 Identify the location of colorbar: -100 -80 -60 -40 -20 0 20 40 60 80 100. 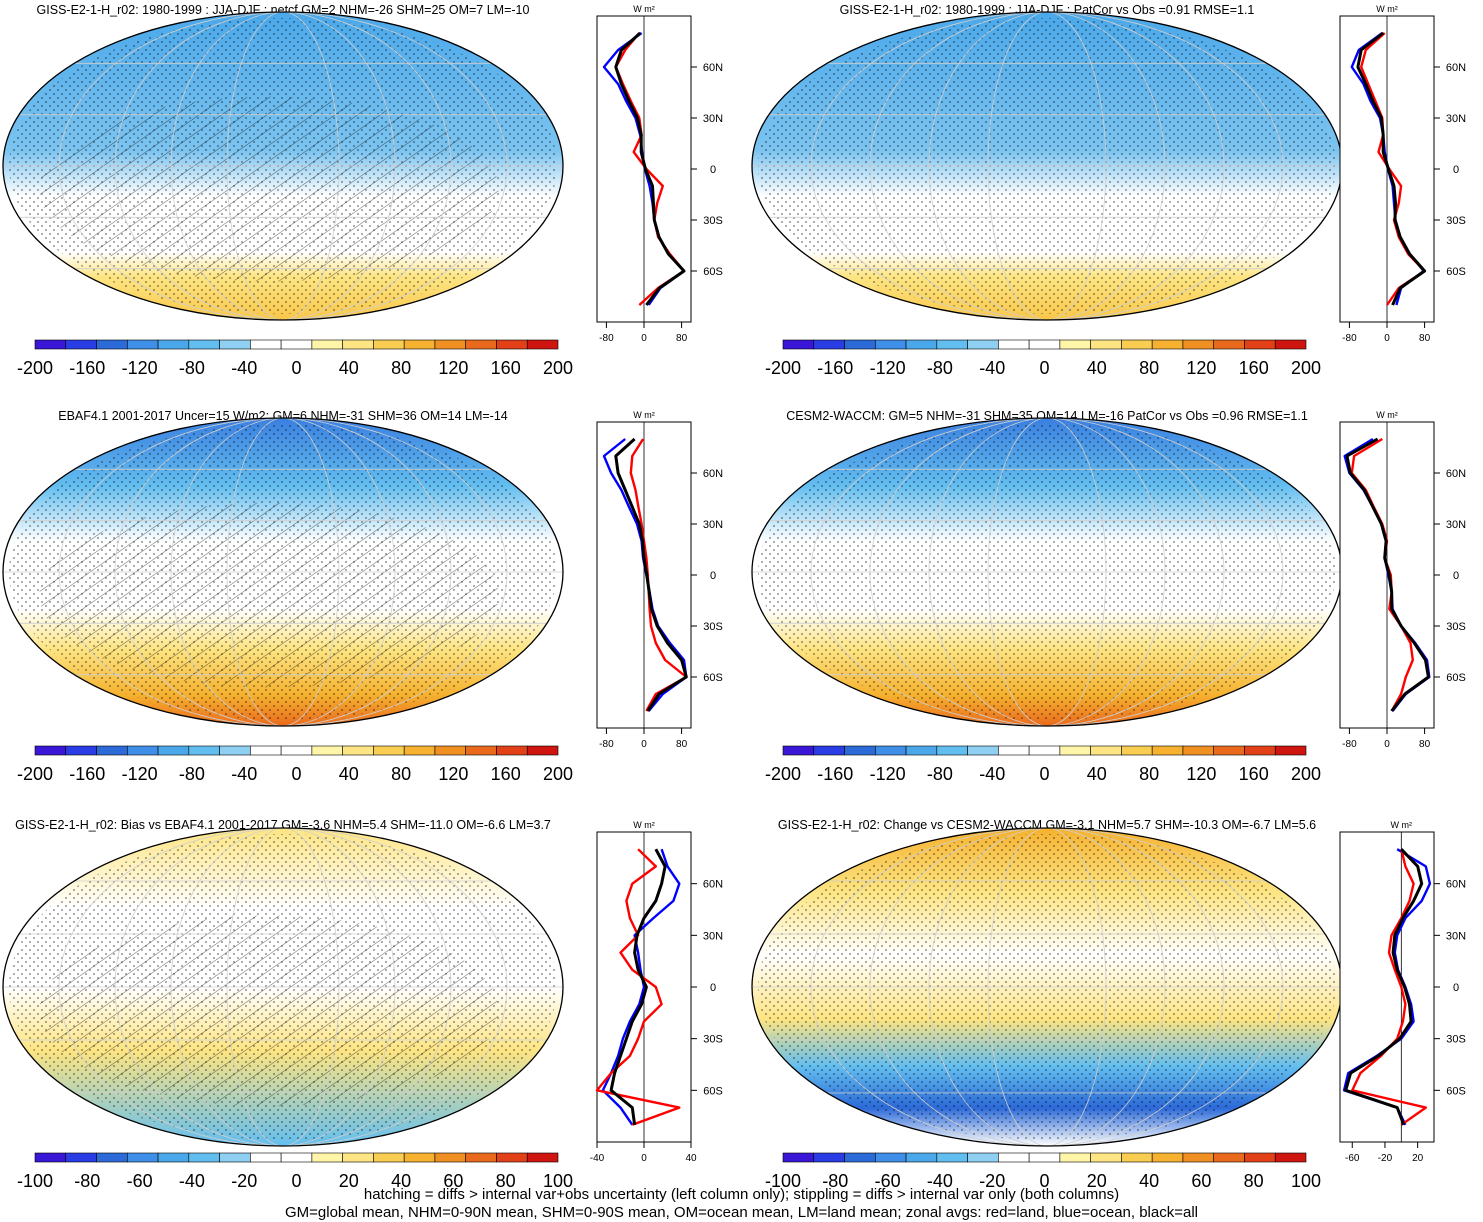
(295, 1171).